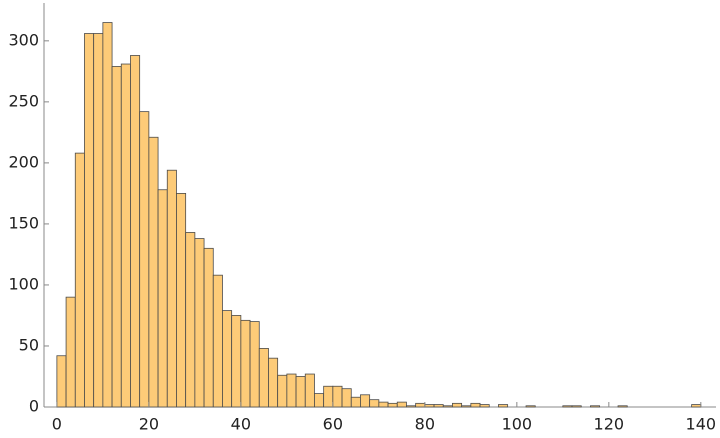 This screenshot has height=438, width=720. I want to click on x-tick-label: 120, so click(609, 424).